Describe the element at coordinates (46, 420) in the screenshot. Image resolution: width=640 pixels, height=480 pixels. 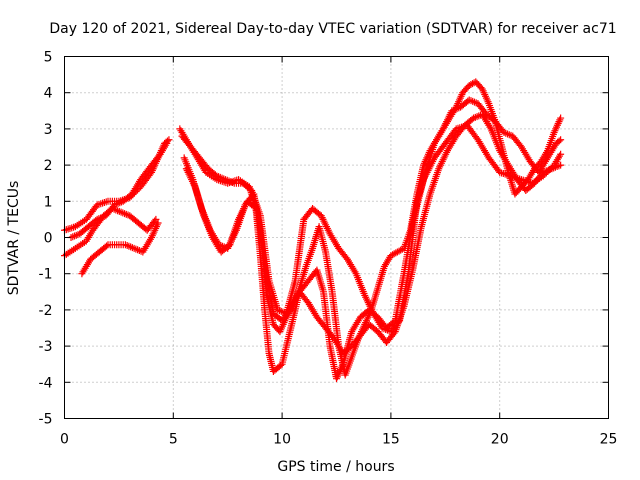
I see `y-tick-label: -5` at that location.